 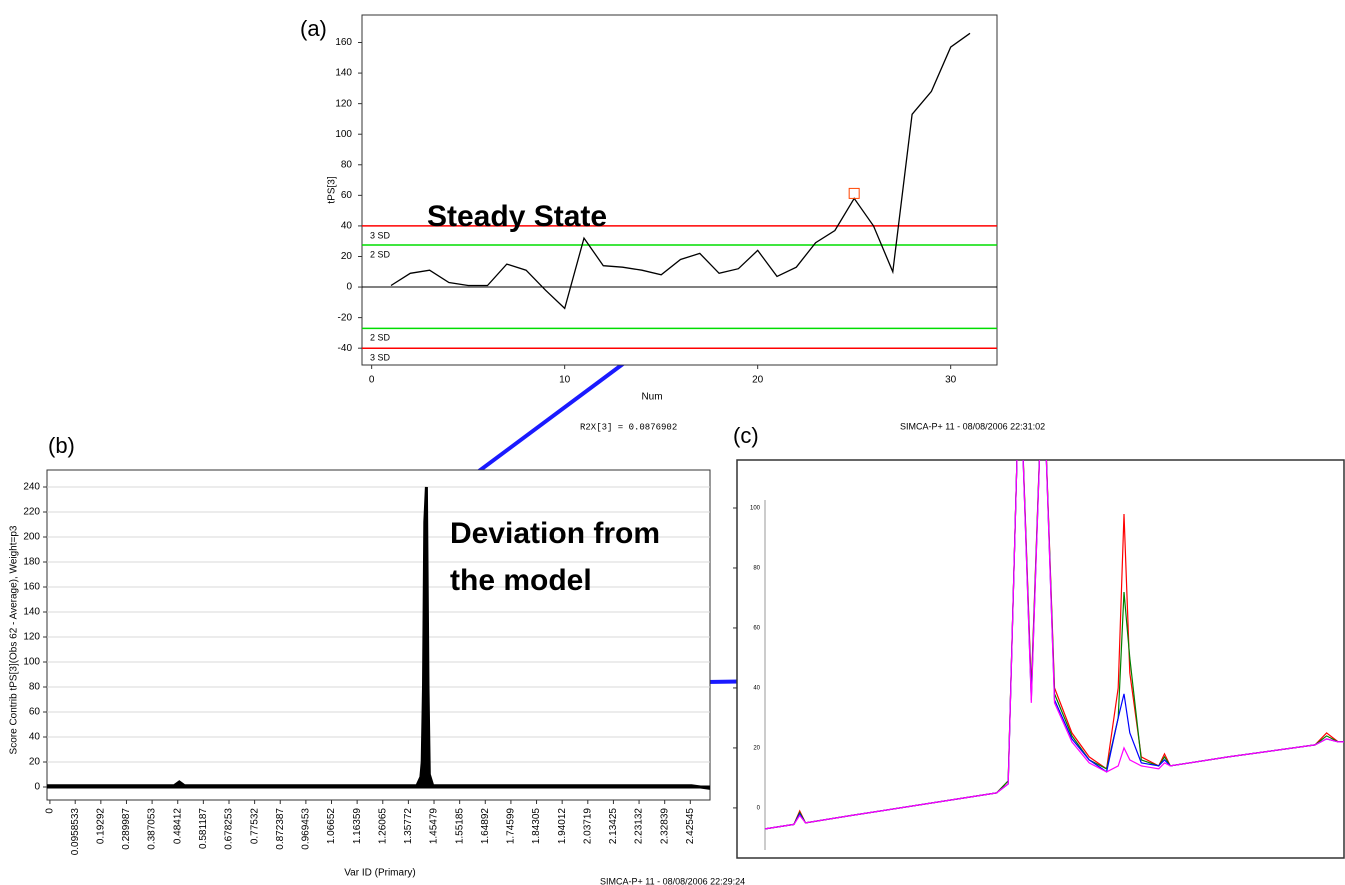 I want to click on x-tick-label: 1.35772, so click(x=408, y=826).